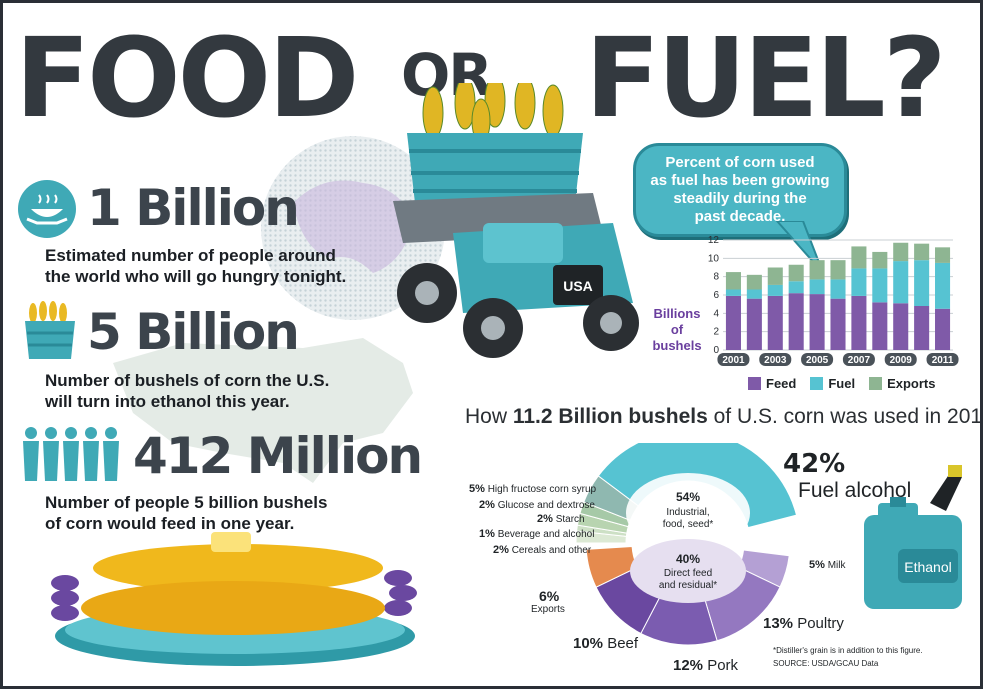 The height and width of the screenshot is (689, 983). I want to click on stat-2-number: 5 Billion, so click(193, 332).